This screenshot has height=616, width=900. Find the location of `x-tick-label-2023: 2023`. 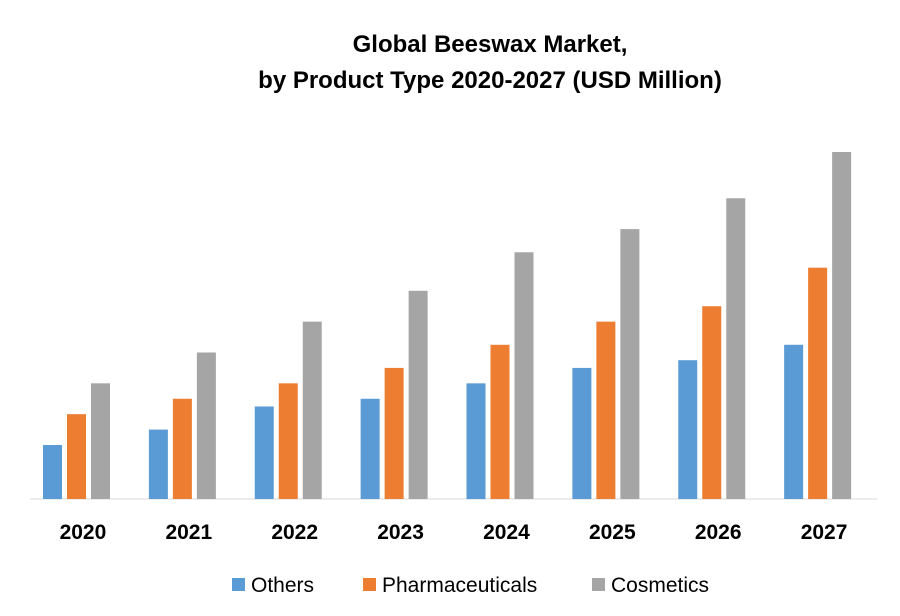

x-tick-label-2023: 2023 is located at coordinates (400, 532).